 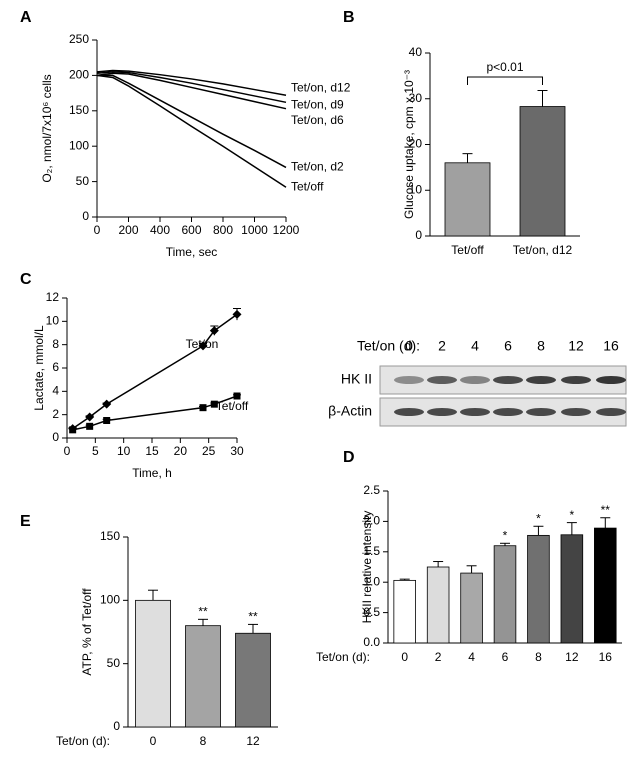 I want to click on series-label: Tet/off, so click(x=307, y=186).